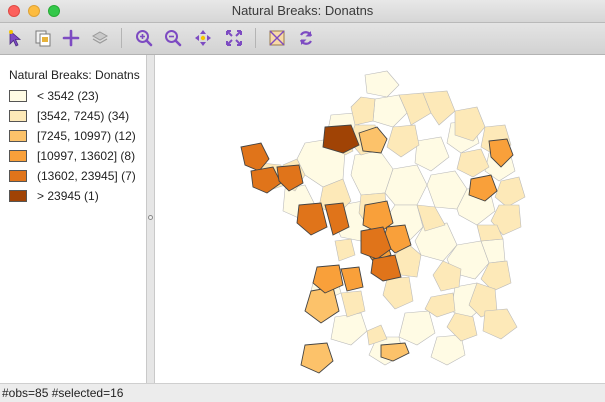  I want to click on zoom-in-icon, so click(144, 38).